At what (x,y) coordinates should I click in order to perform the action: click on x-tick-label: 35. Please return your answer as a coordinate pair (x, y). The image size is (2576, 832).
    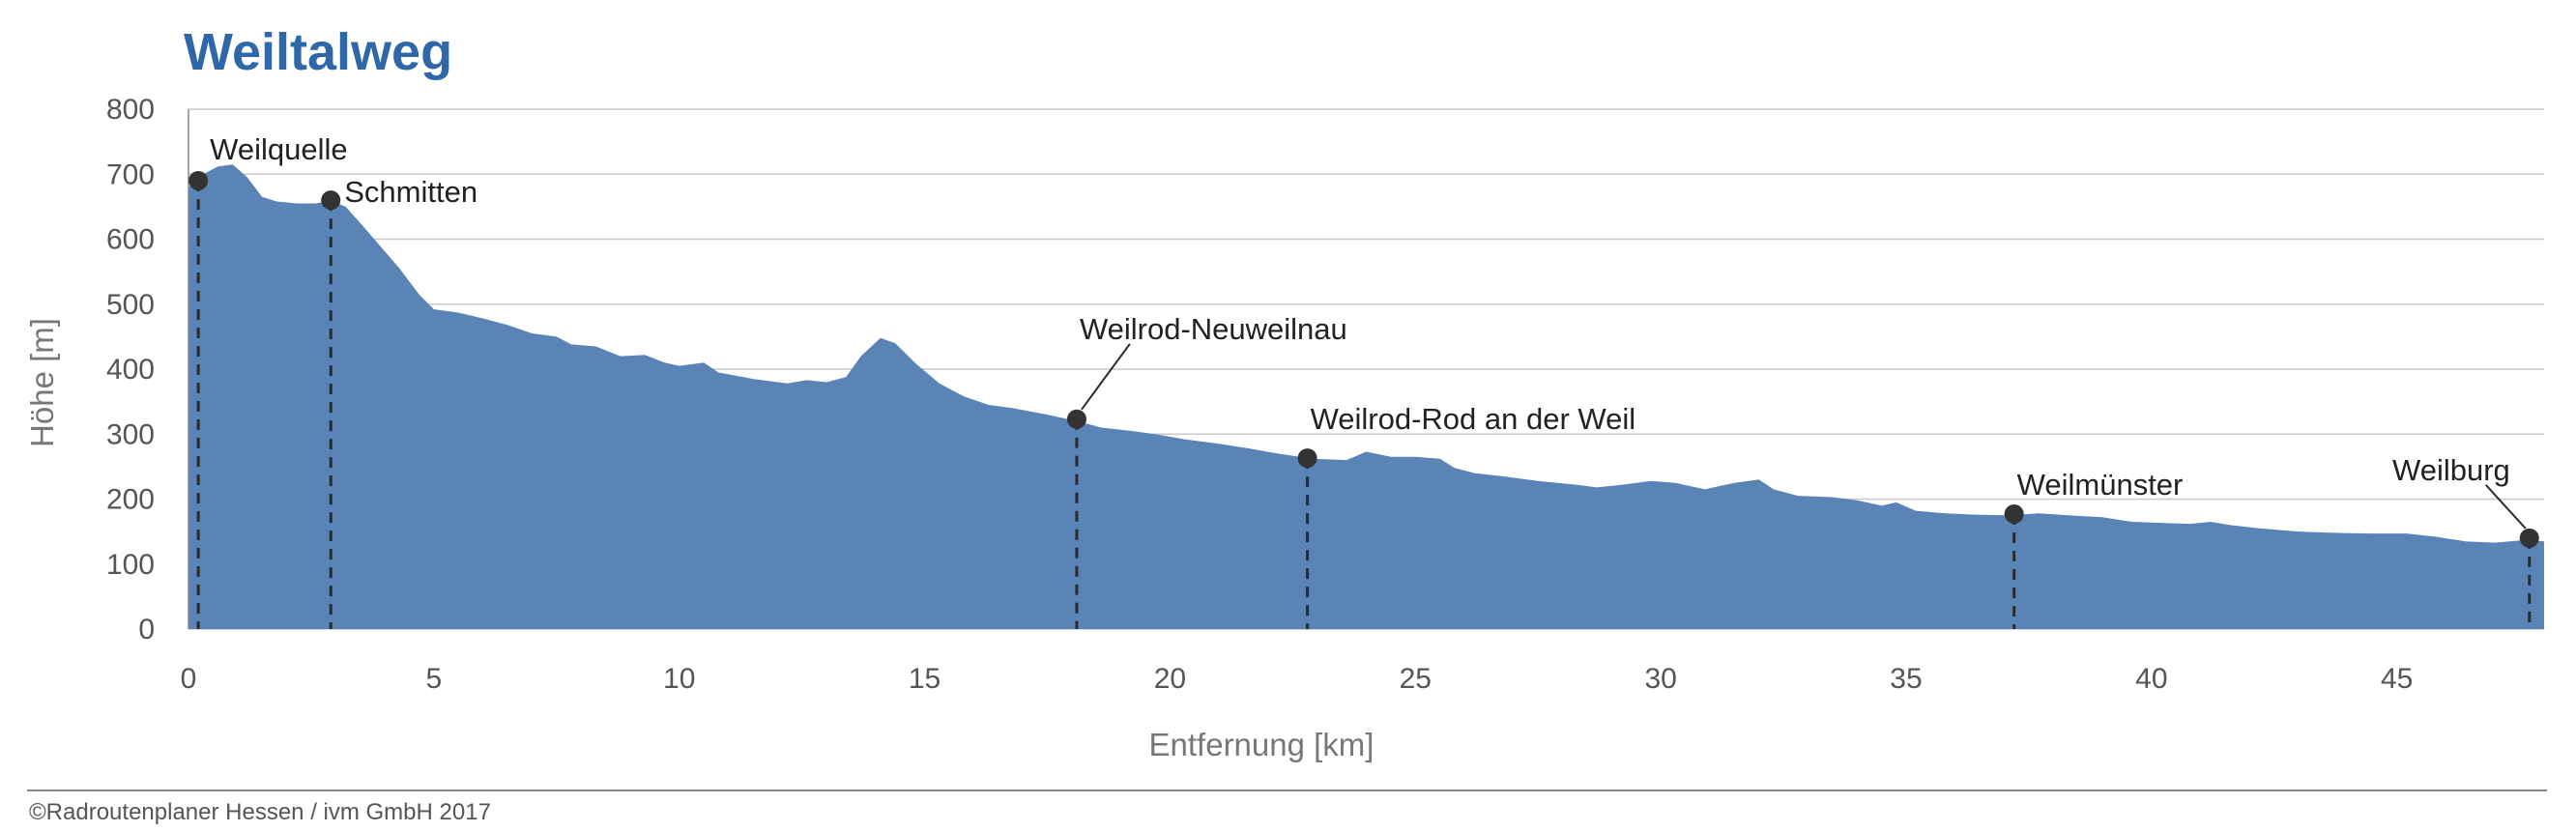
    Looking at the image, I should click on (1906, 679).